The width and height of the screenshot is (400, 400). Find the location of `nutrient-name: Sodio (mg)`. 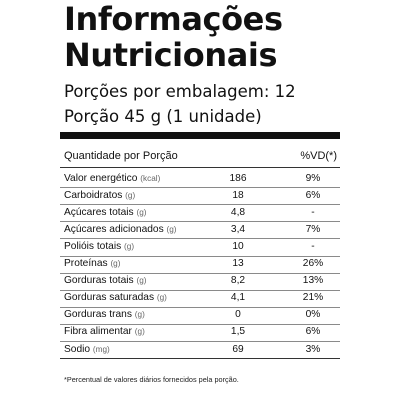

nutrient-name: Sodio (mg) is located at coordinates (87, 350).